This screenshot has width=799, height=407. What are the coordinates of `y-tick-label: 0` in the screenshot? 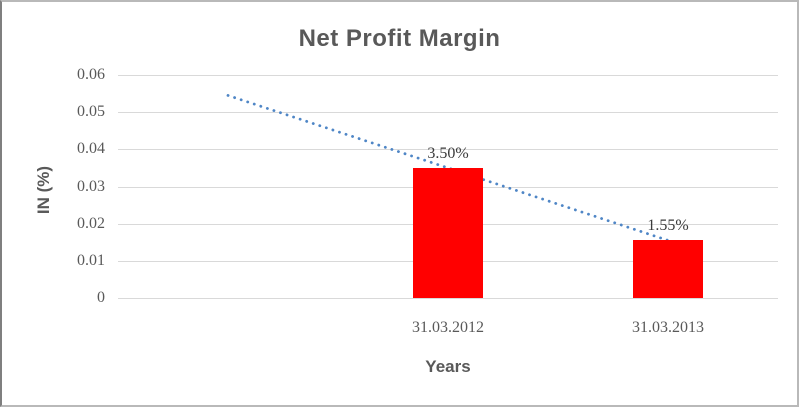 It's located at (101, 297).